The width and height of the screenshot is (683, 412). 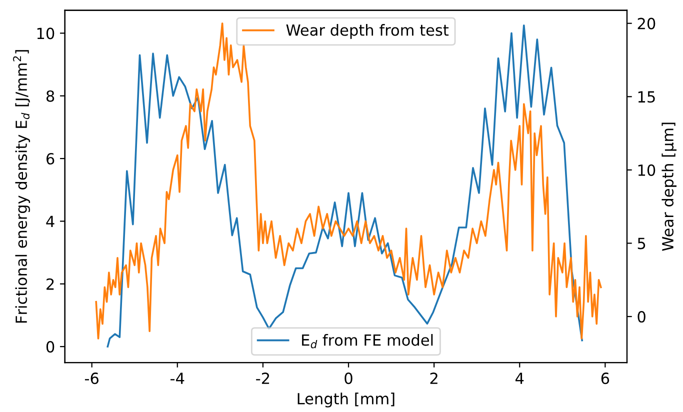 I want to click on x-tick-label: 0, so click(x=348, y=378).